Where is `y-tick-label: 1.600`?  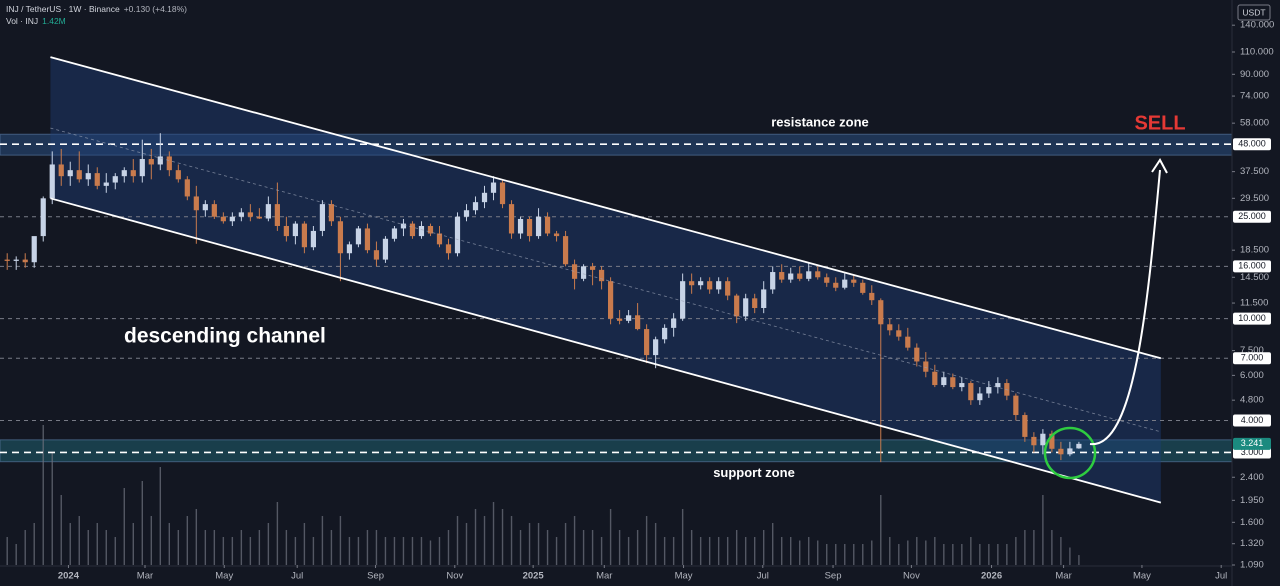
y-tick-label: 1.600 is located at coordinates (1252, 522).